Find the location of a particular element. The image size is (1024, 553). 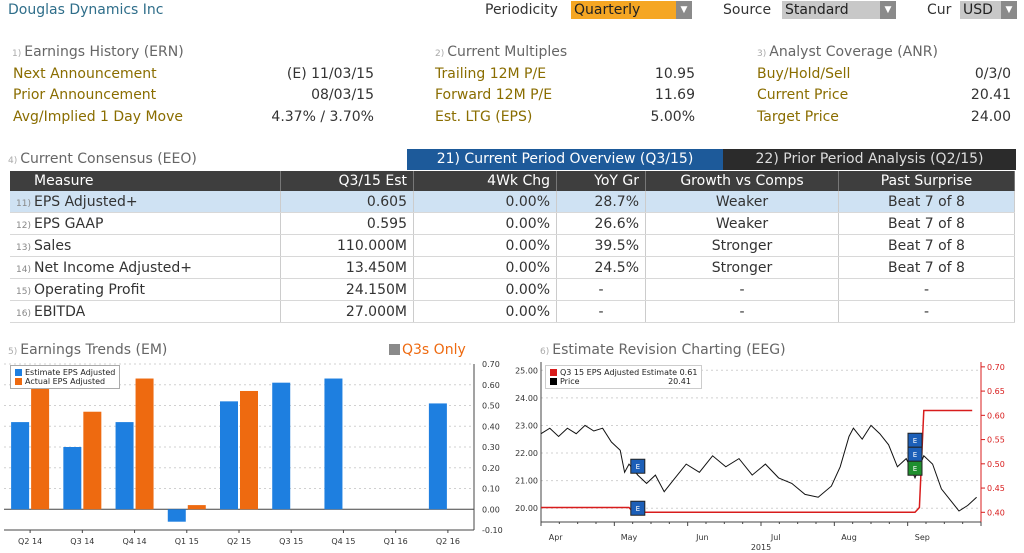

measure-name: EPS Adjusted+ is located at coordinates (85, 201).